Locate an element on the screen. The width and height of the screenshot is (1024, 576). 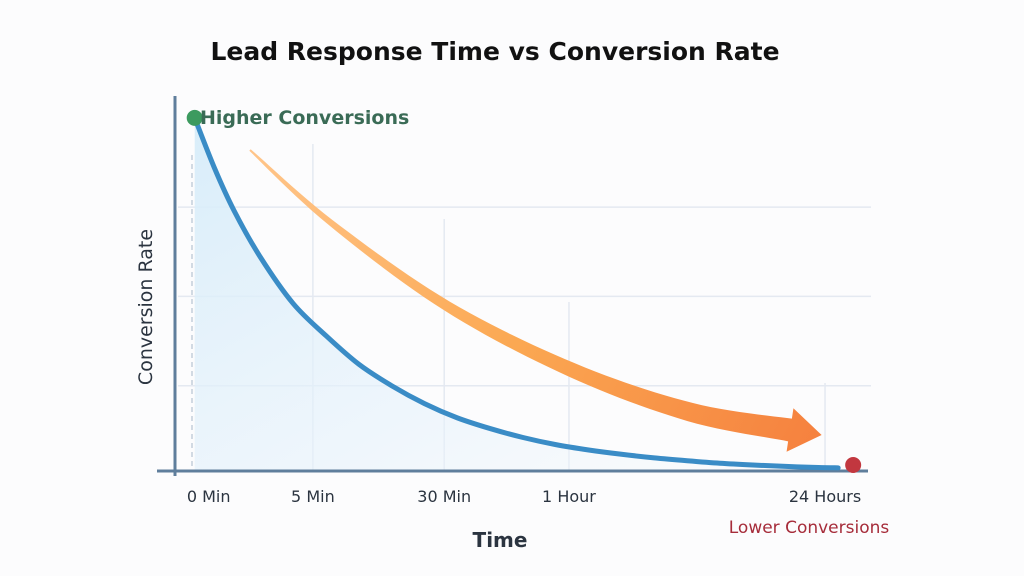
start-point-marker is located at coordinates (194, 117).